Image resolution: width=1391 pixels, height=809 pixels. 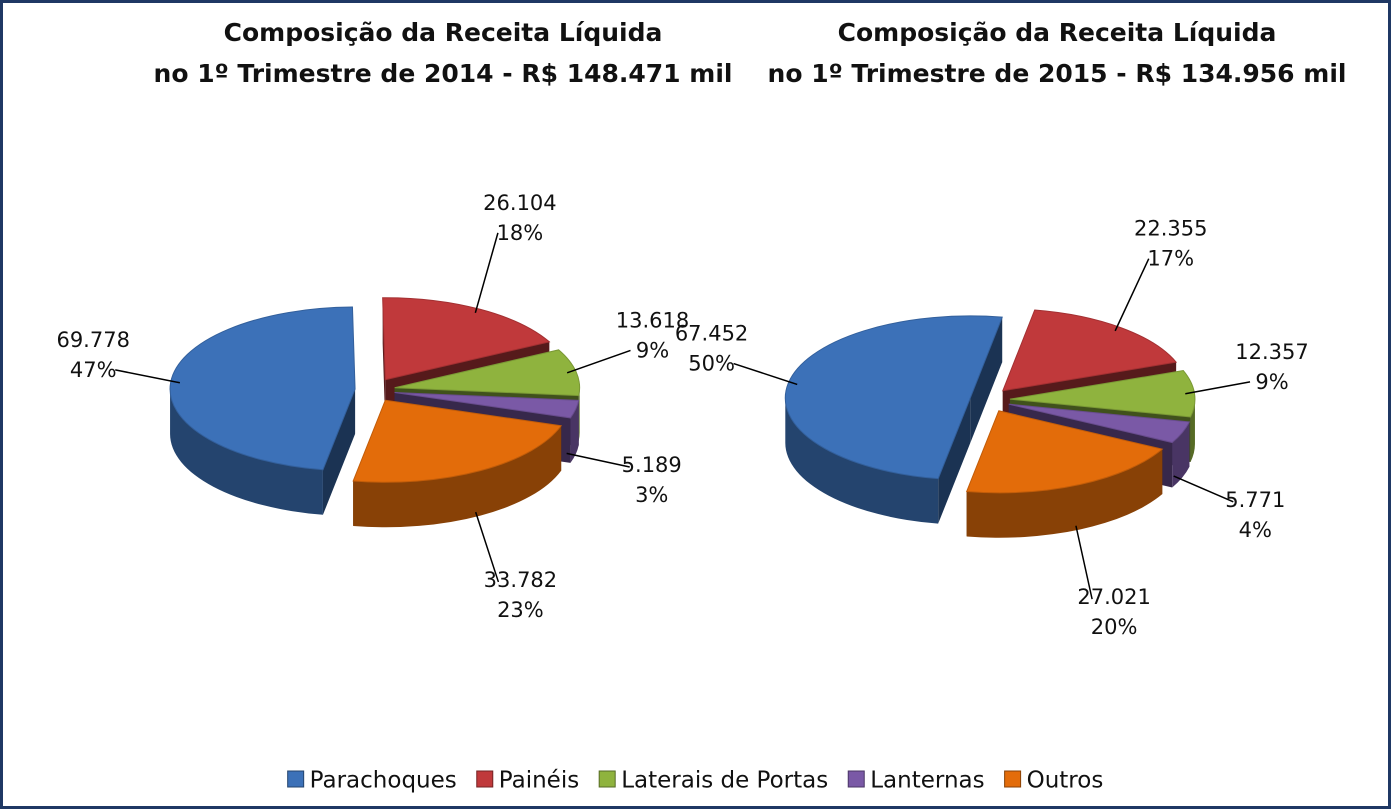 I want to click on legend-label: Outros, so click(x=1065, y=781).